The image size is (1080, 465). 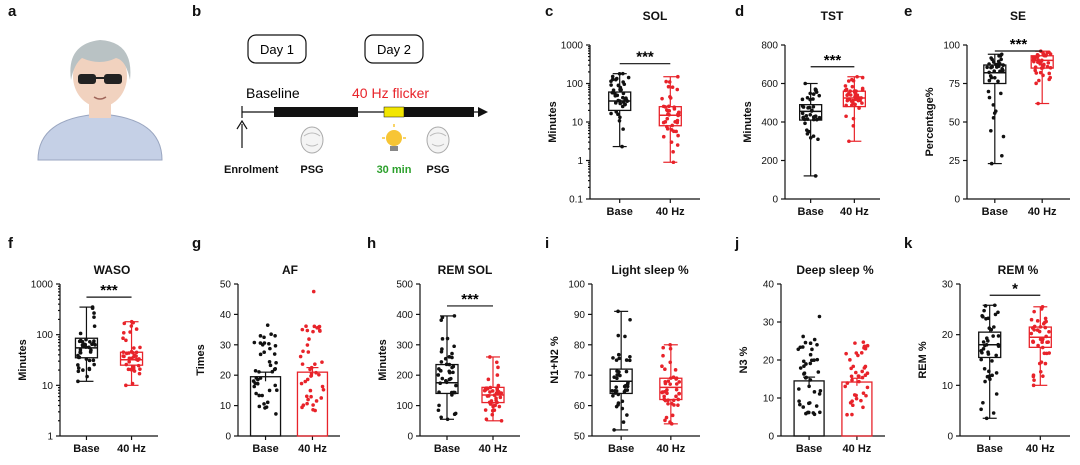 I want to click on y-tick-label: 400, so click(x=769, y=123).